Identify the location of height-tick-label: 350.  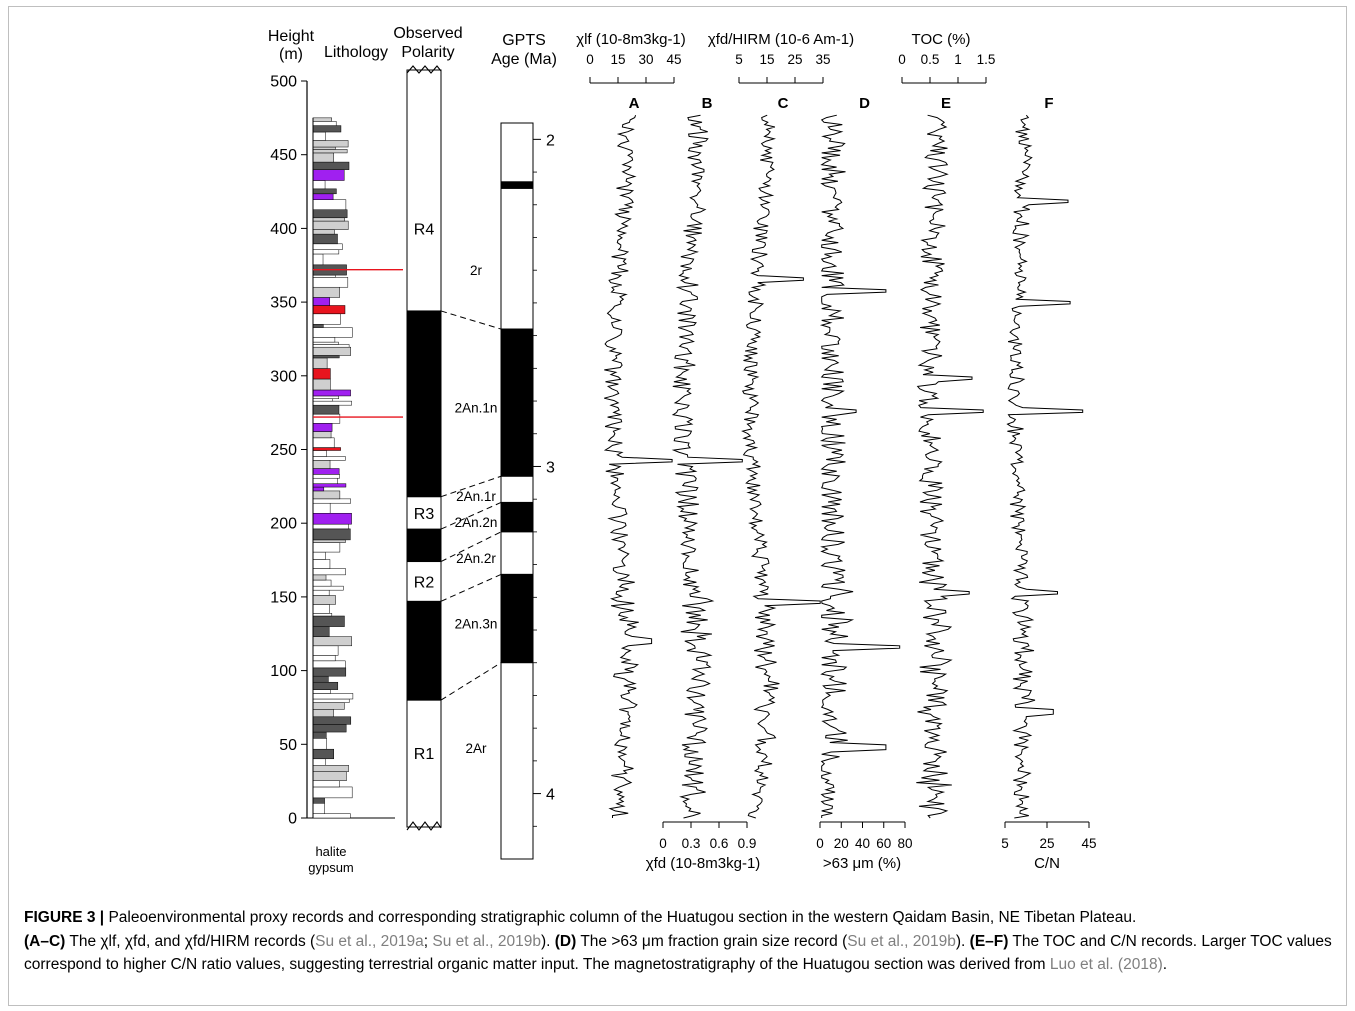
(283, 303).